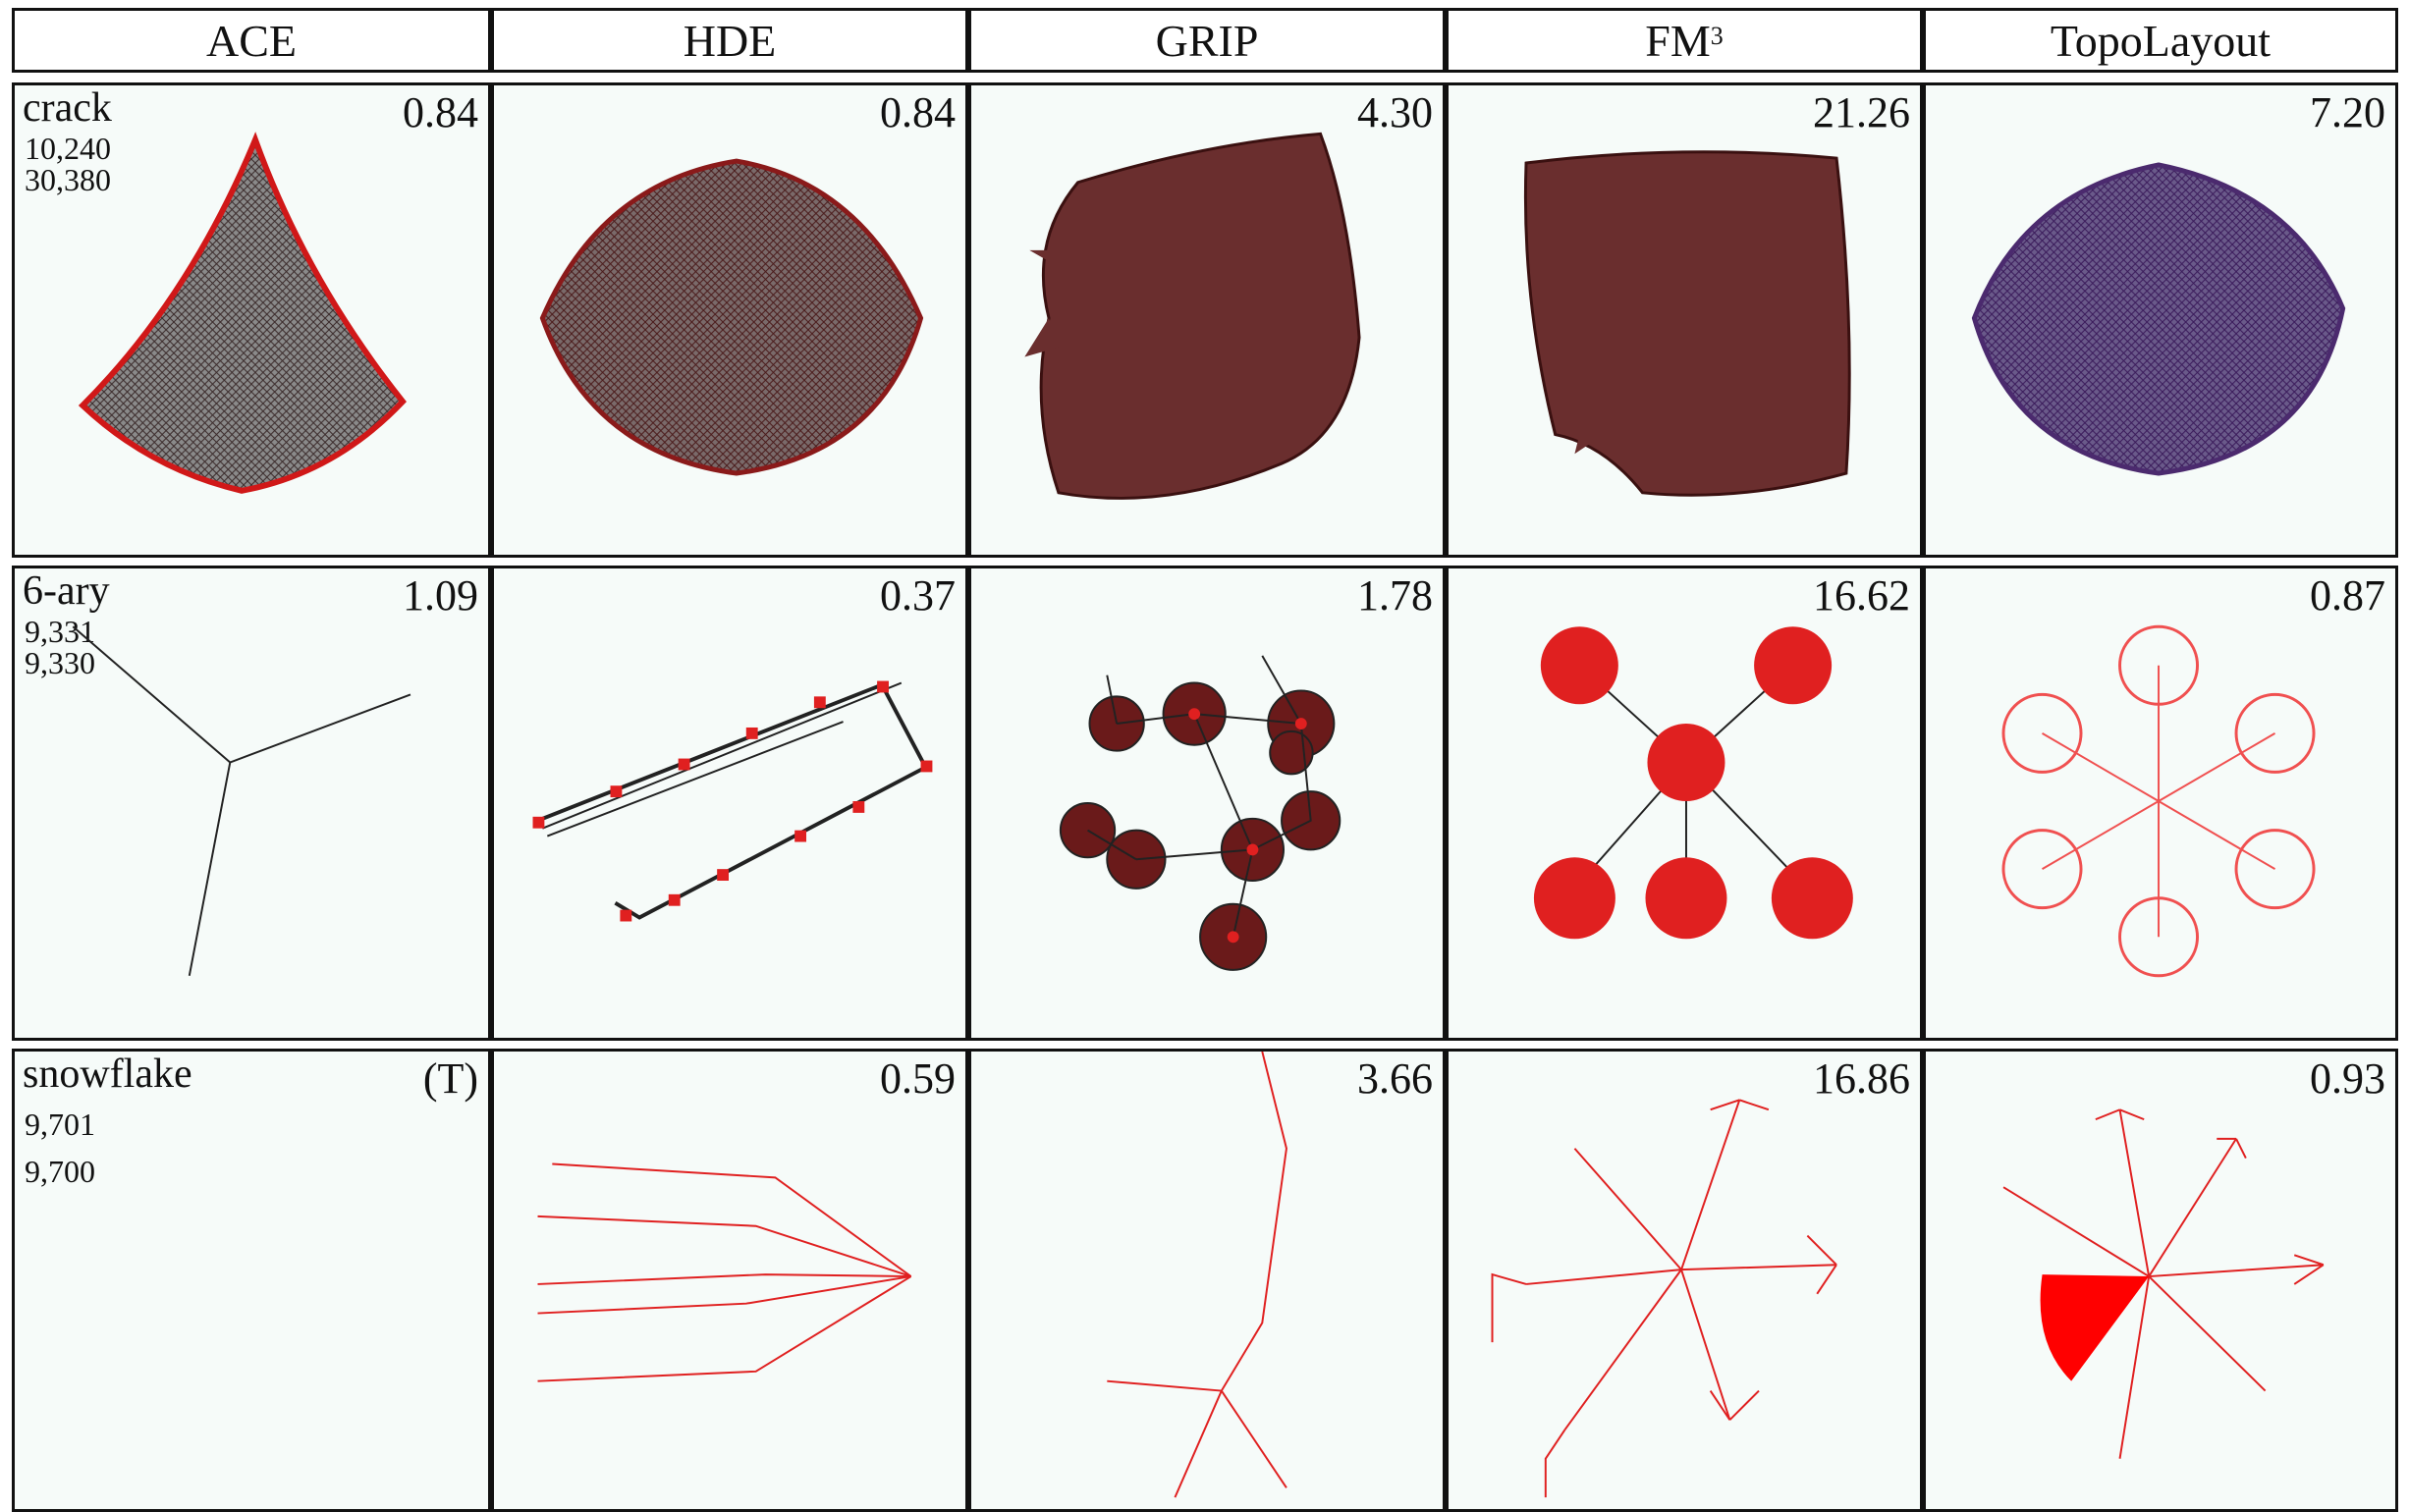  I want to click on col-header-grip: GRIP, so click(1207, 40).